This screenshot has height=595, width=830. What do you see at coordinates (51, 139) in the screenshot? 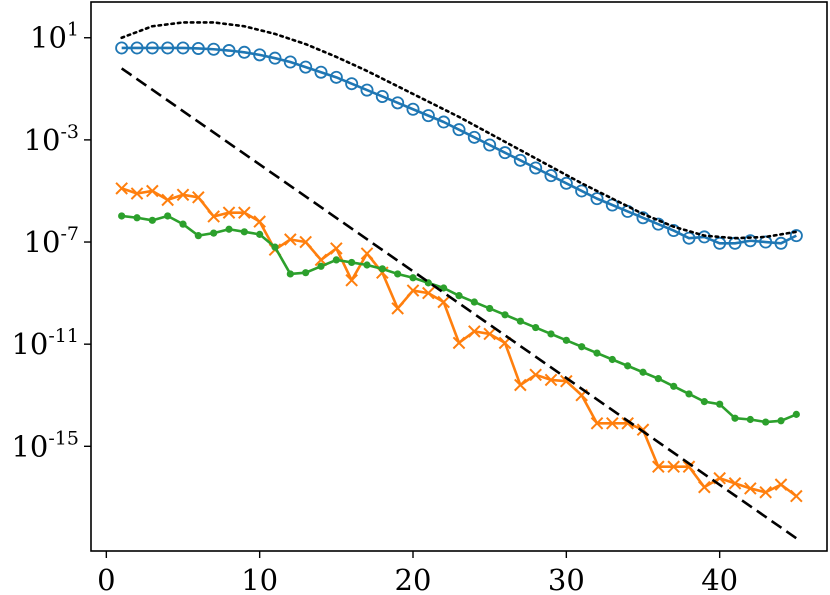
I see `y-tick-label-1: 10⁻³` at bounding box center [51, 139].